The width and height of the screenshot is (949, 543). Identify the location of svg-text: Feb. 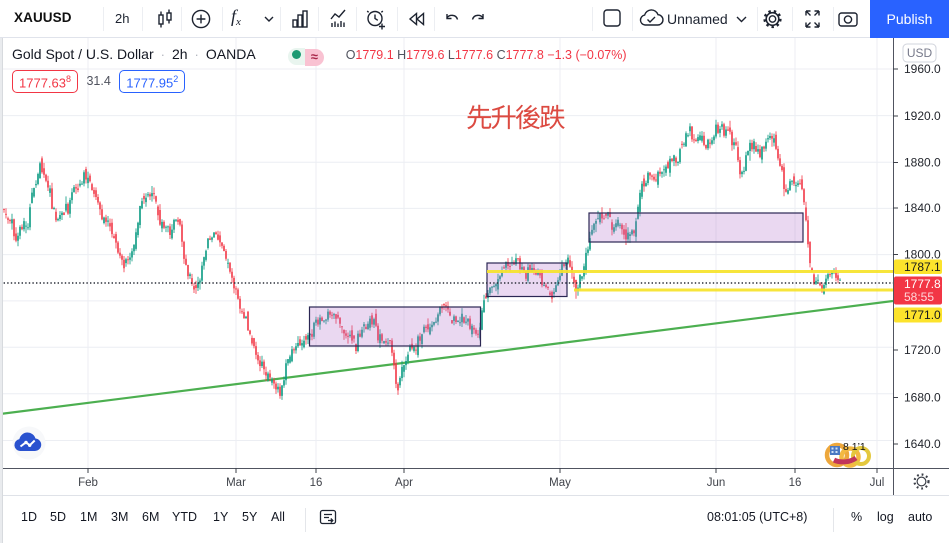
(88, 483).